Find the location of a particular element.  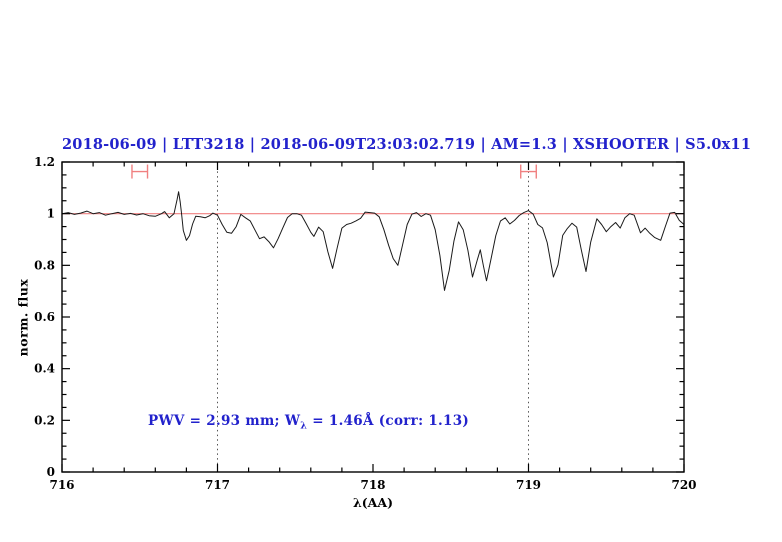

spectrum-line is located at coordinates (373, 241).